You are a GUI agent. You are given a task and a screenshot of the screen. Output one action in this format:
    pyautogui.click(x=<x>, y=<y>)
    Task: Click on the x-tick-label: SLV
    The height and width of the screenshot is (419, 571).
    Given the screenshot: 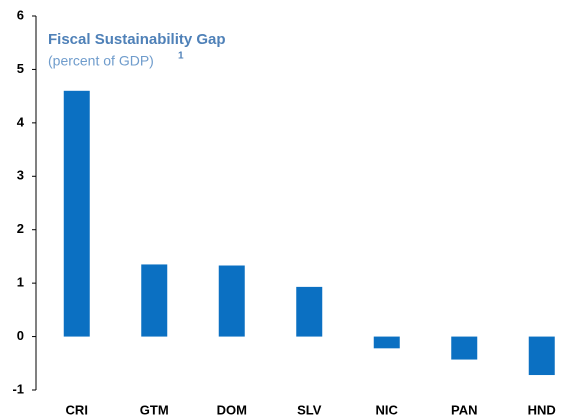 What is the action you would take?
    pyautogui.click(x=309, y=409)
    